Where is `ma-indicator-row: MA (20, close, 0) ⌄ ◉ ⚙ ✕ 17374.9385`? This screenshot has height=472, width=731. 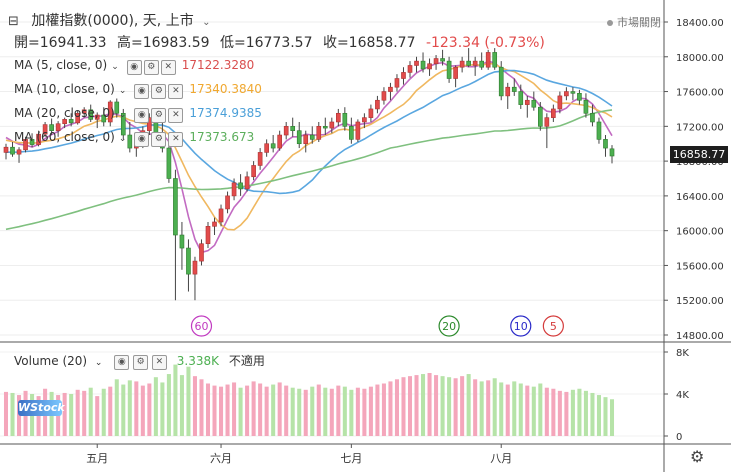 ma-indicator-row: MA (20, close, 0) ⌄ ◉ ⚙ ✕ 17374.9385 is located at coordinates (138, 113).